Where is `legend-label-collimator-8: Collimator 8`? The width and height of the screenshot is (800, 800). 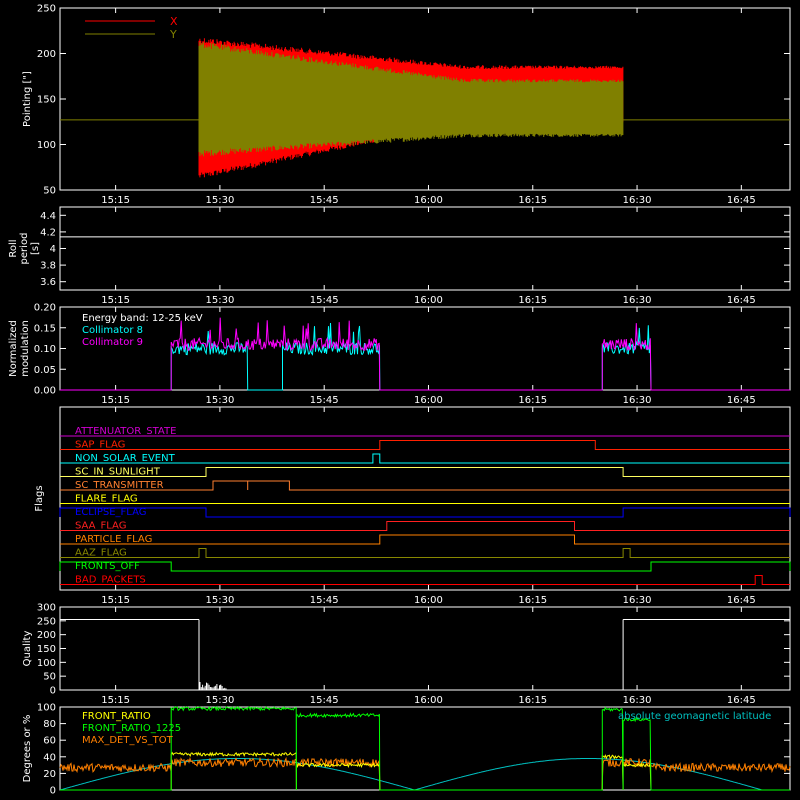 legend-label-collimator-8: Collimator 8 is located at coordinates (112, 330).